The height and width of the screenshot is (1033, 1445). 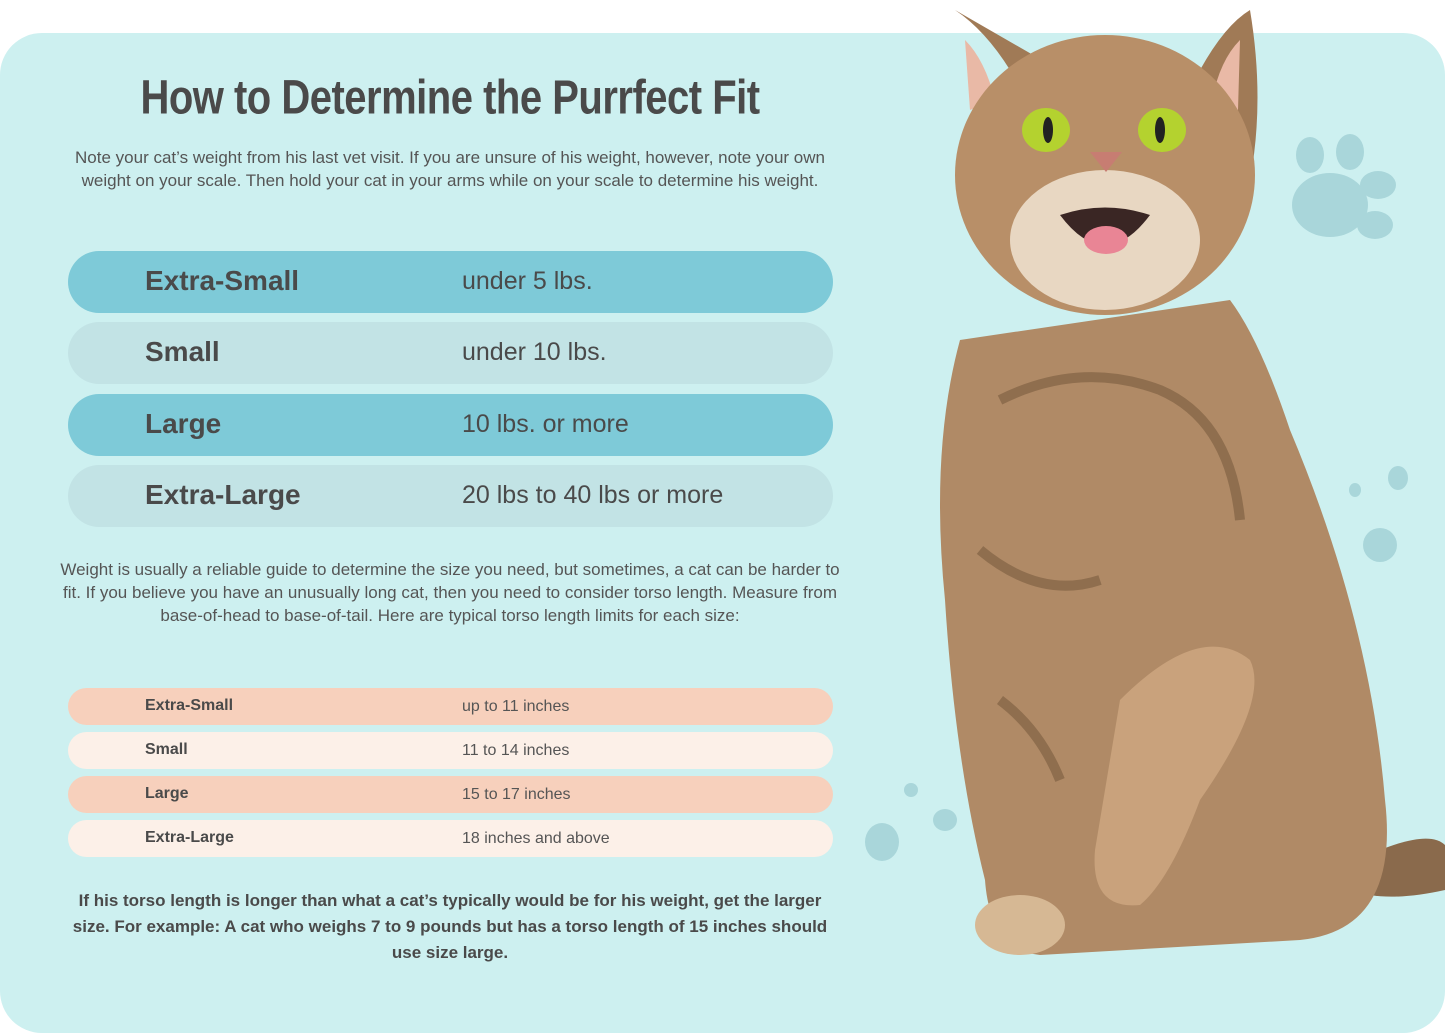 I want to click on weight-row: Small under 10 lbs., so click(x=450, y=353).